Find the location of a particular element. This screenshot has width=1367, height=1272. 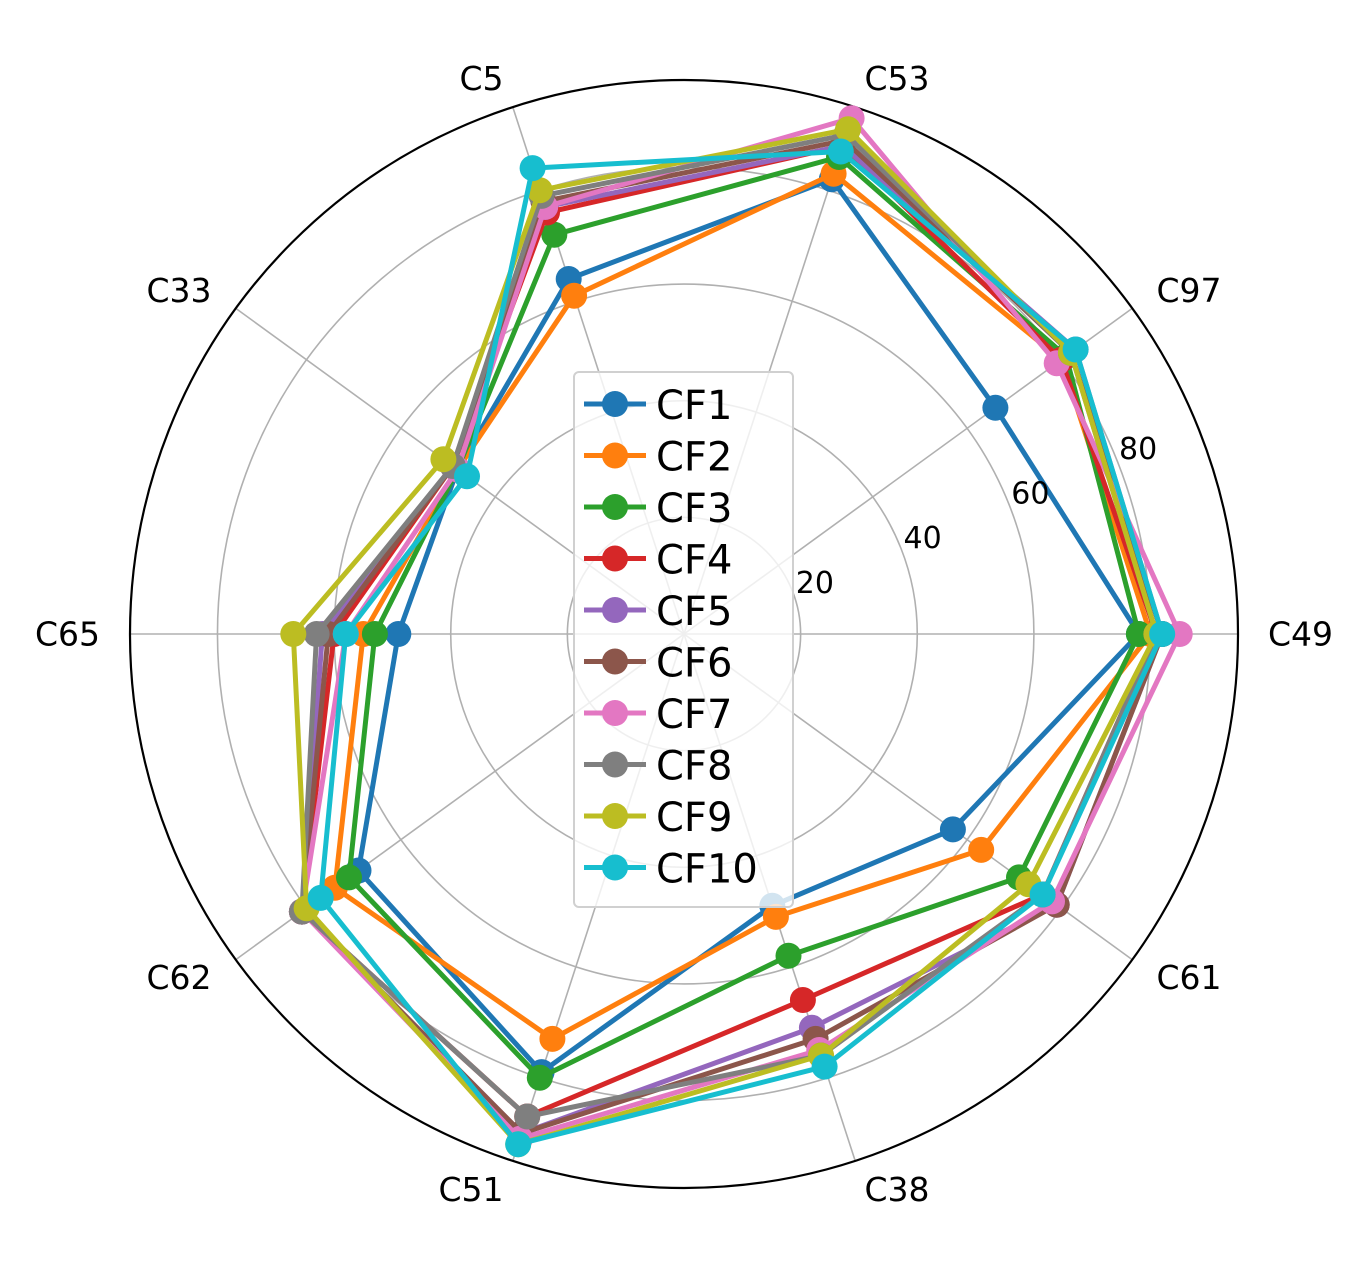

legend-entry-CF1: CF1 is located at coordinates (658, 406).